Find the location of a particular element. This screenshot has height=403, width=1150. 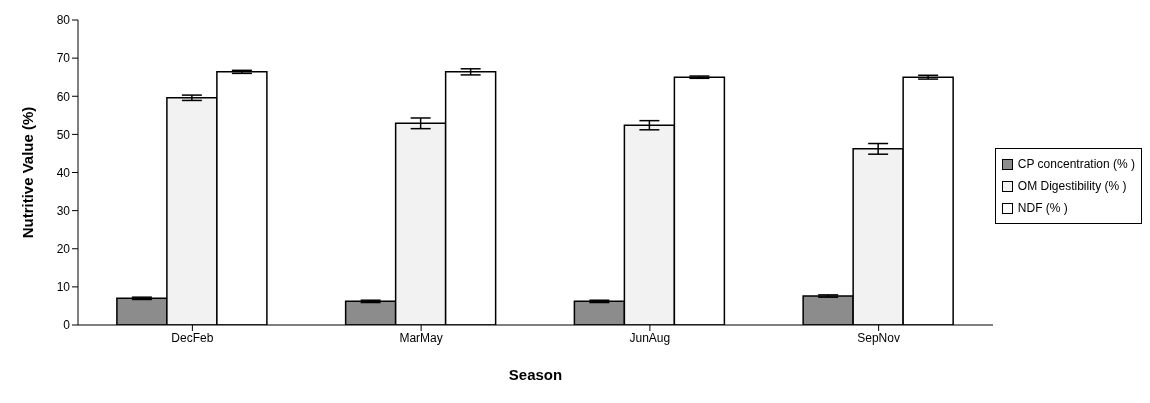

y-tick-label: 60 is located at coordinates (63, 96).